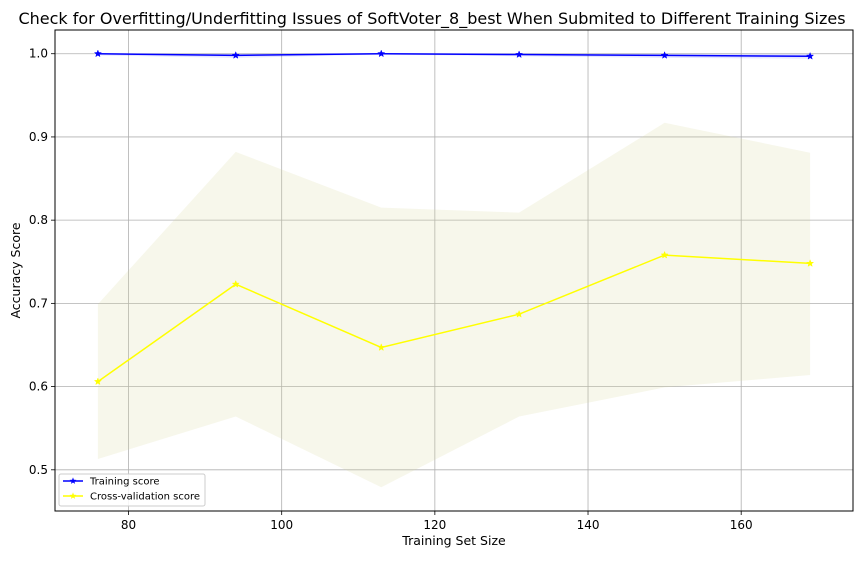 Image resolution: width=864 pixels, height=576 pixels. Describe the element at coordinates (38, 387) in the screenshot. I see `y-tick-label: 0.6` at that location.